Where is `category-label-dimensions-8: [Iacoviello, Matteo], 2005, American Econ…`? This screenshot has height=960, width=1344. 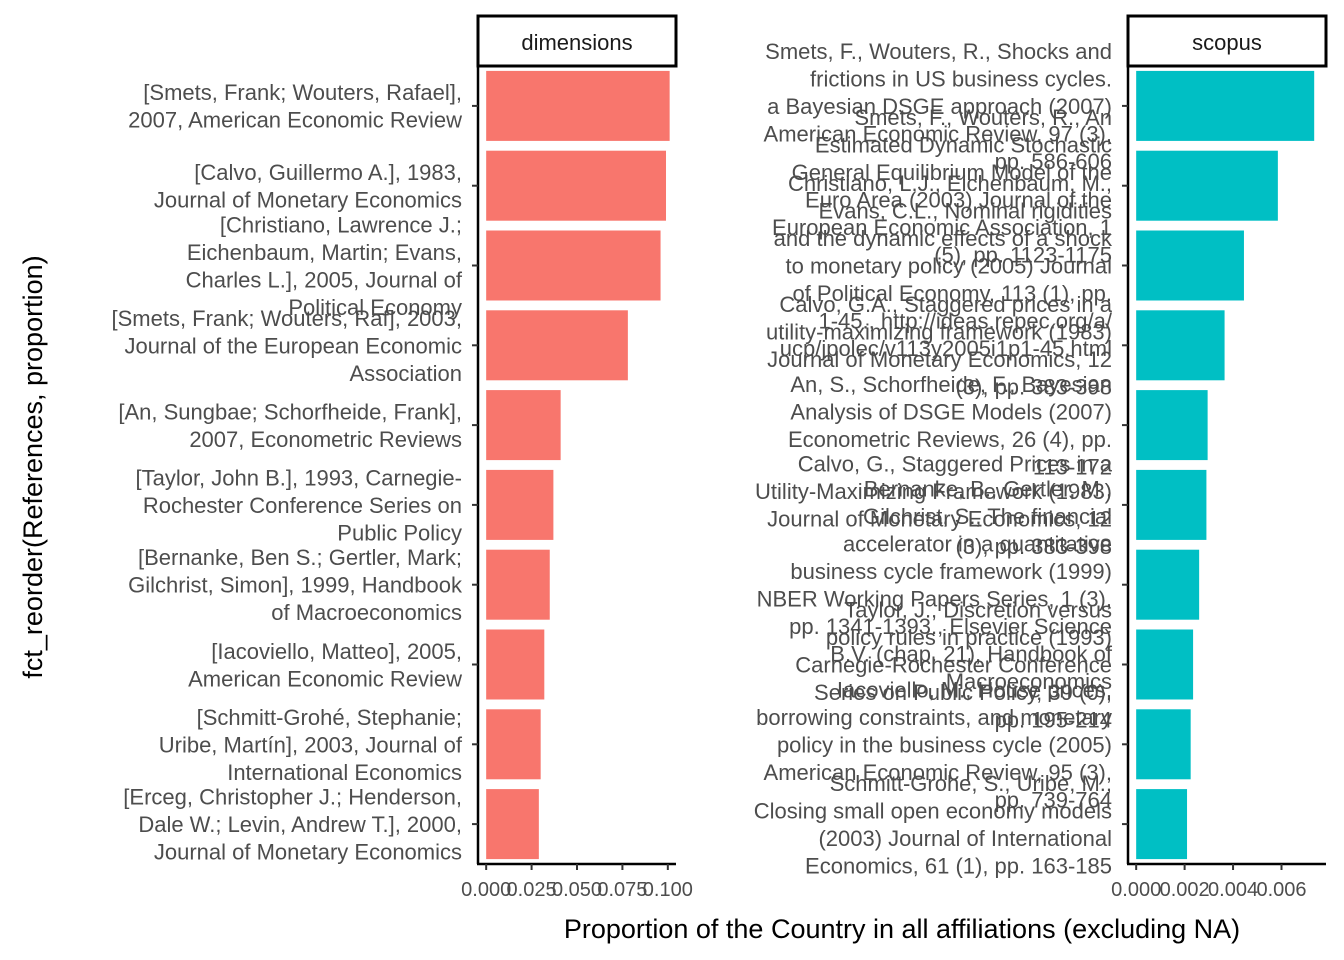
category-label-dimensions-8: [Iacoviello, Matteo], 2005, American Econ… is located at coordinates (325, 665).